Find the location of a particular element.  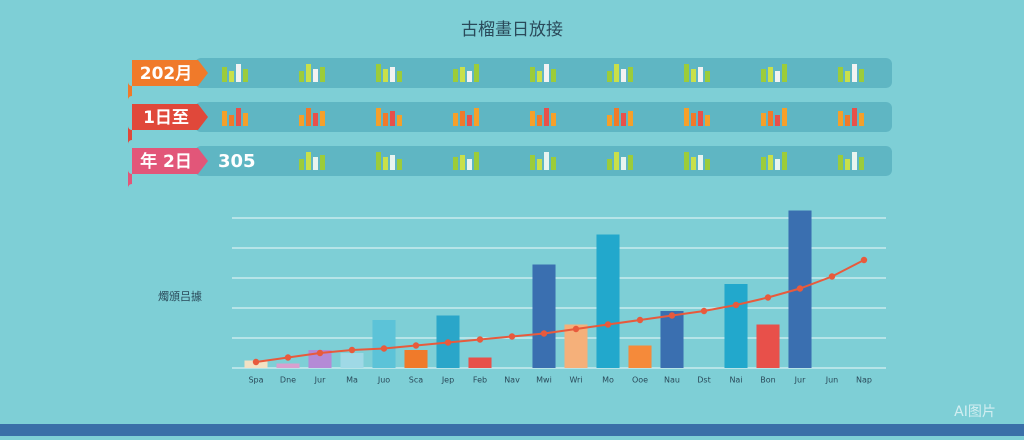

x-tick-label: Nav is located at coordinates (512, 380).